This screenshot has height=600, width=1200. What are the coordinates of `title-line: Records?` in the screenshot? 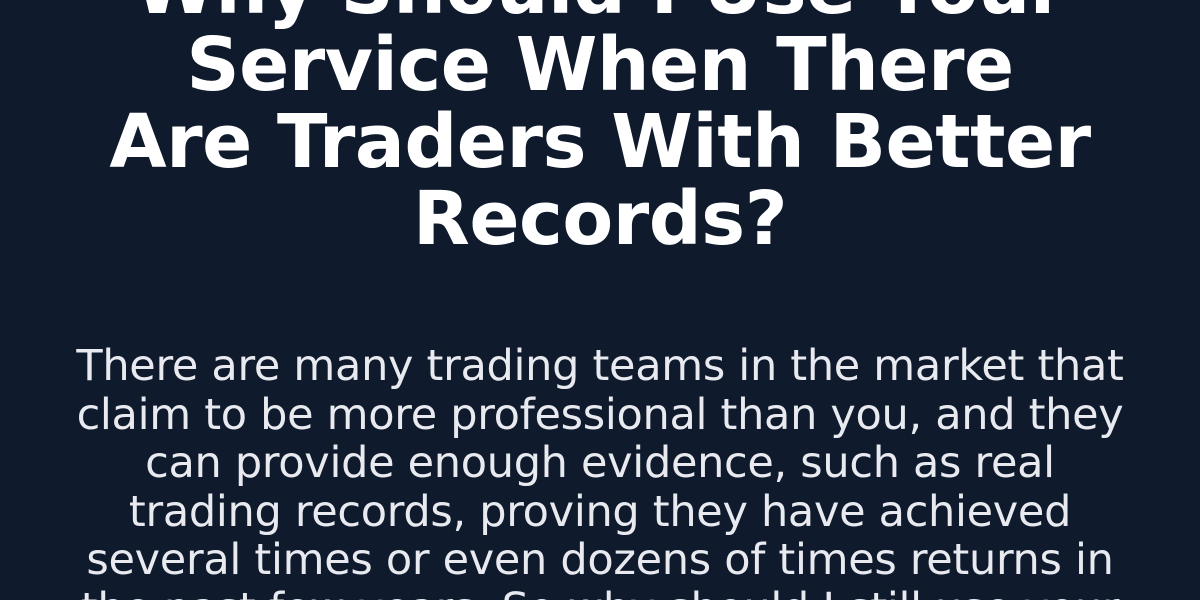 It's located at (600, 219).